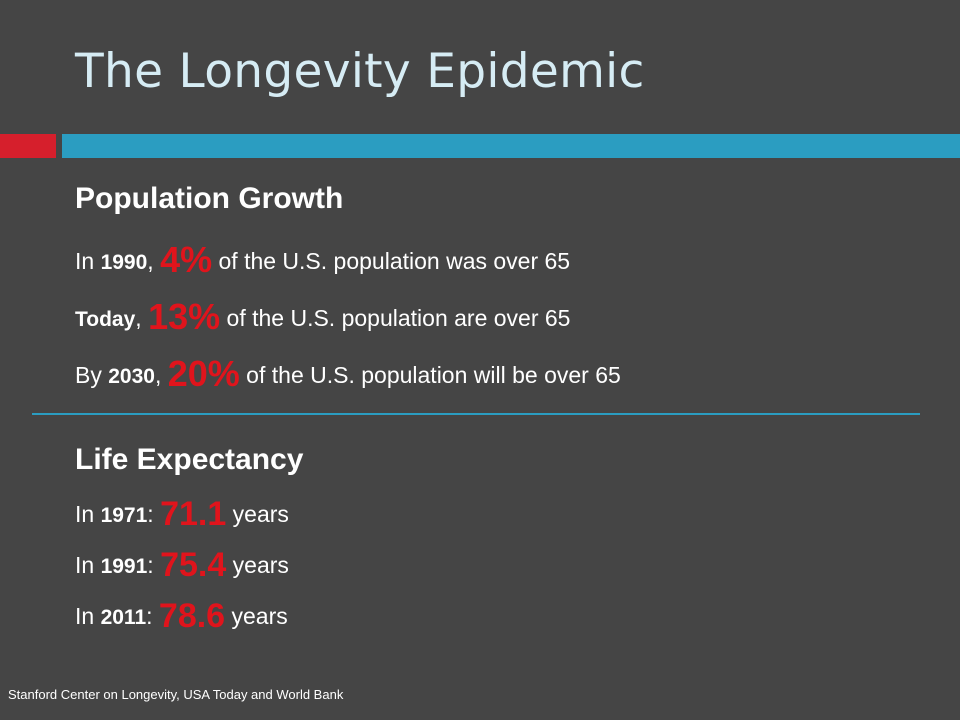 This screenshot has height=720, width=960. I want to click on section-divider, so click(476, 414).